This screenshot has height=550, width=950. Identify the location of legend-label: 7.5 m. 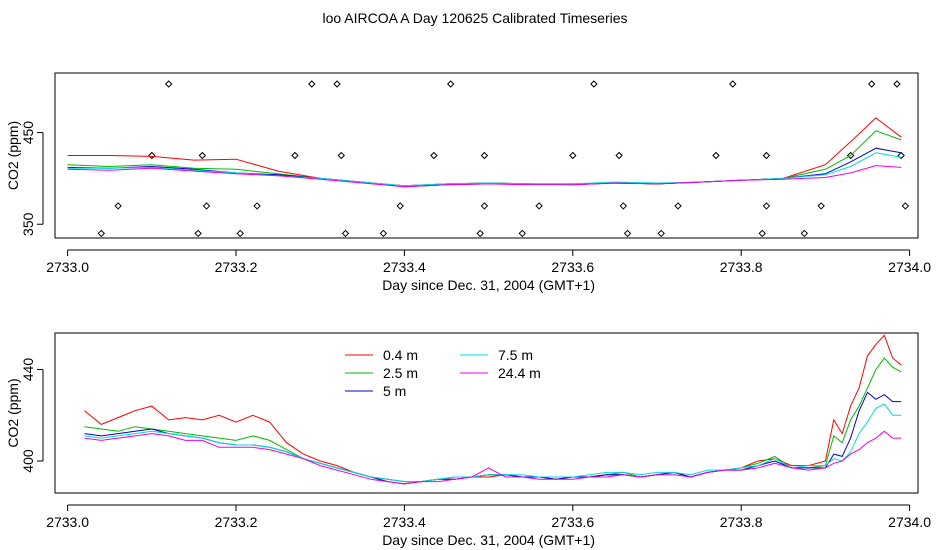
(515, 355).